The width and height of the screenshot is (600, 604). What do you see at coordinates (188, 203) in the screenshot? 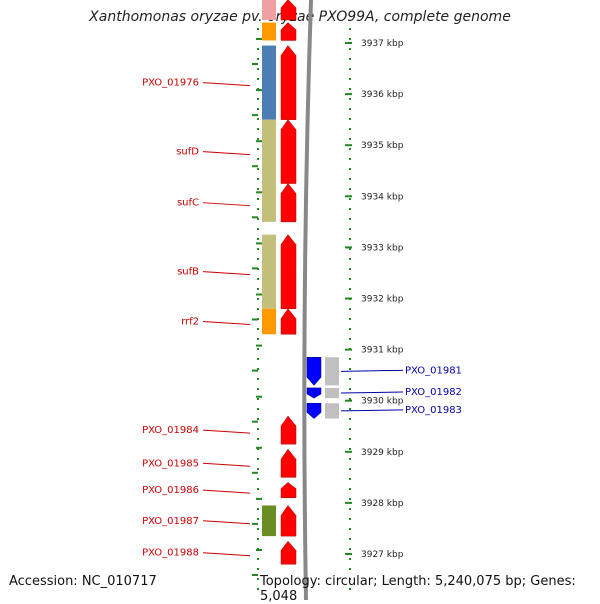
I see `forward-gene-label: sufC` at bounding box center [188, 203].